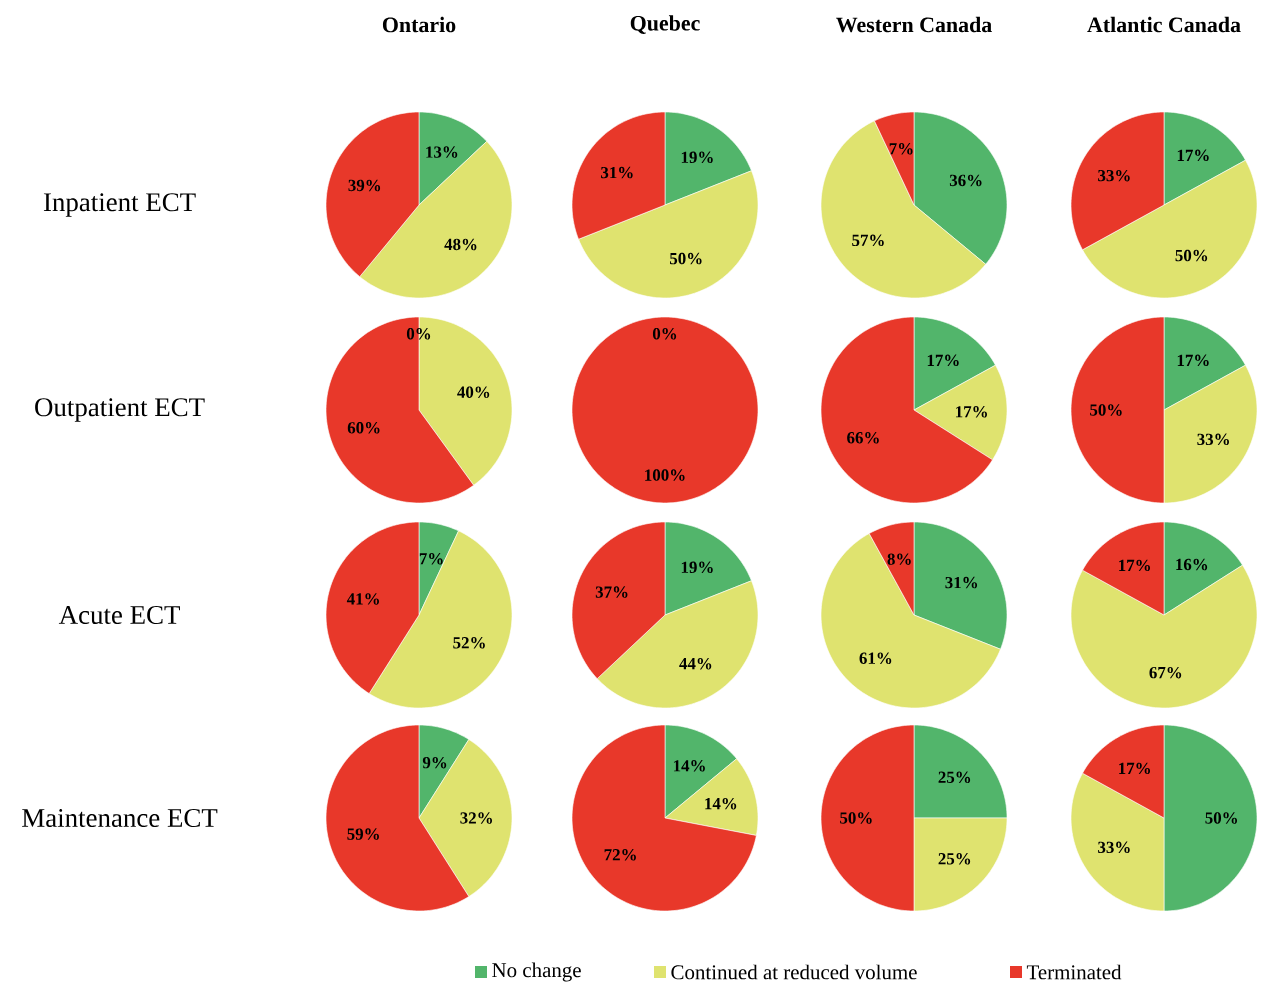  I want to click on legend-label: Continued at reduced volume, so click(794, 972).